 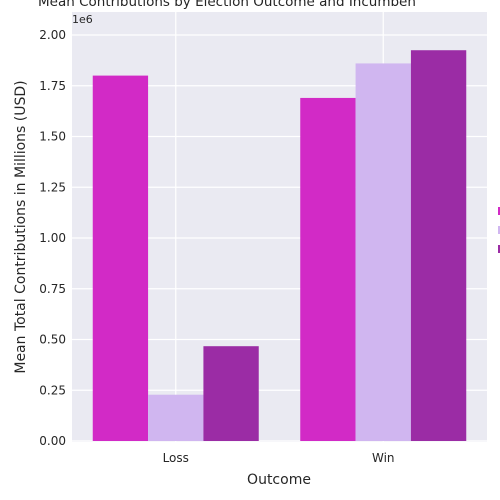 I want to click on y-axis-offset-label: 1e6, so click(x=82, y=19).